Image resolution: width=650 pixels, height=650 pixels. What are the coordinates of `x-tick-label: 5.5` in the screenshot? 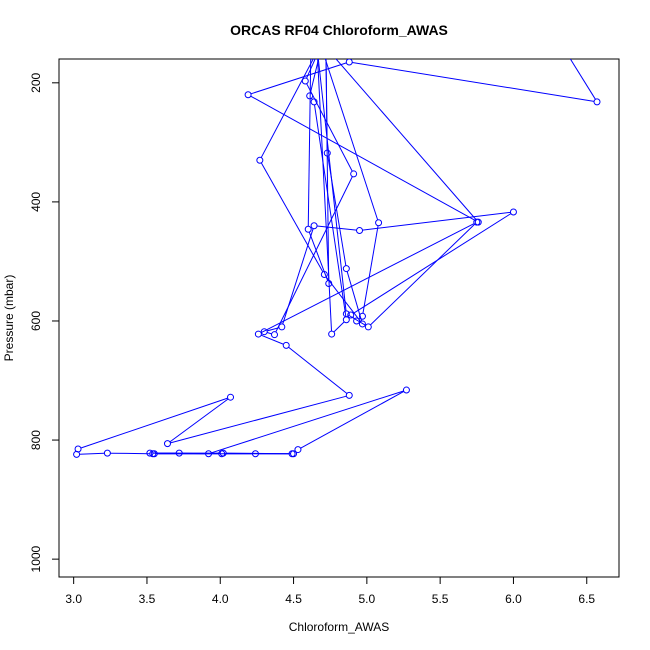 It's located at (440, 599).